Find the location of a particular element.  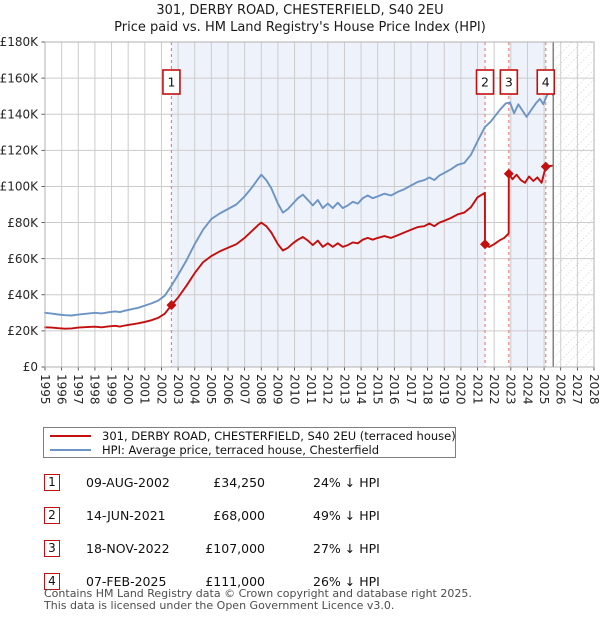

x-tick-label: 2006 is located at coordinates (228, 389).